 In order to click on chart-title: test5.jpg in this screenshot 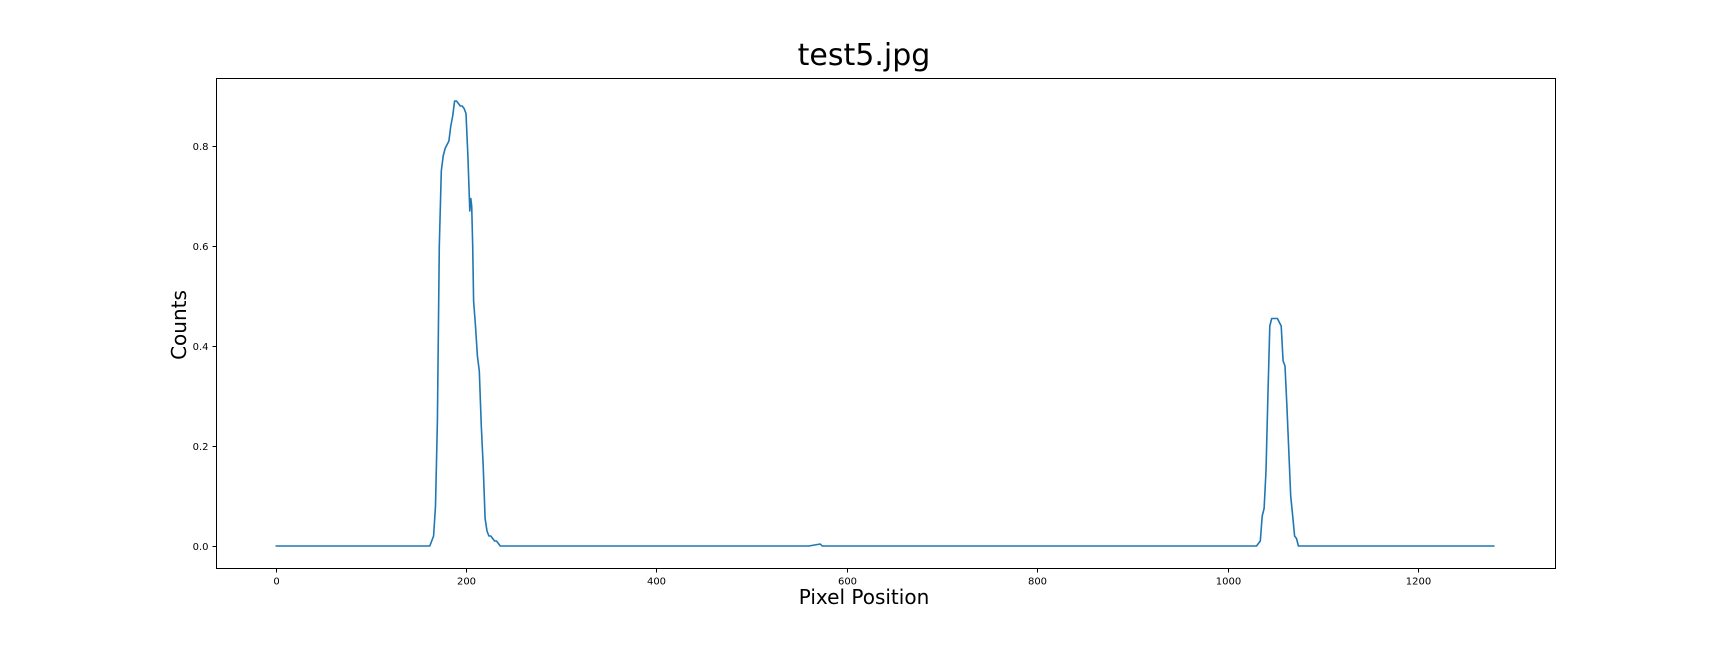, I will do `click(864, 55)`.